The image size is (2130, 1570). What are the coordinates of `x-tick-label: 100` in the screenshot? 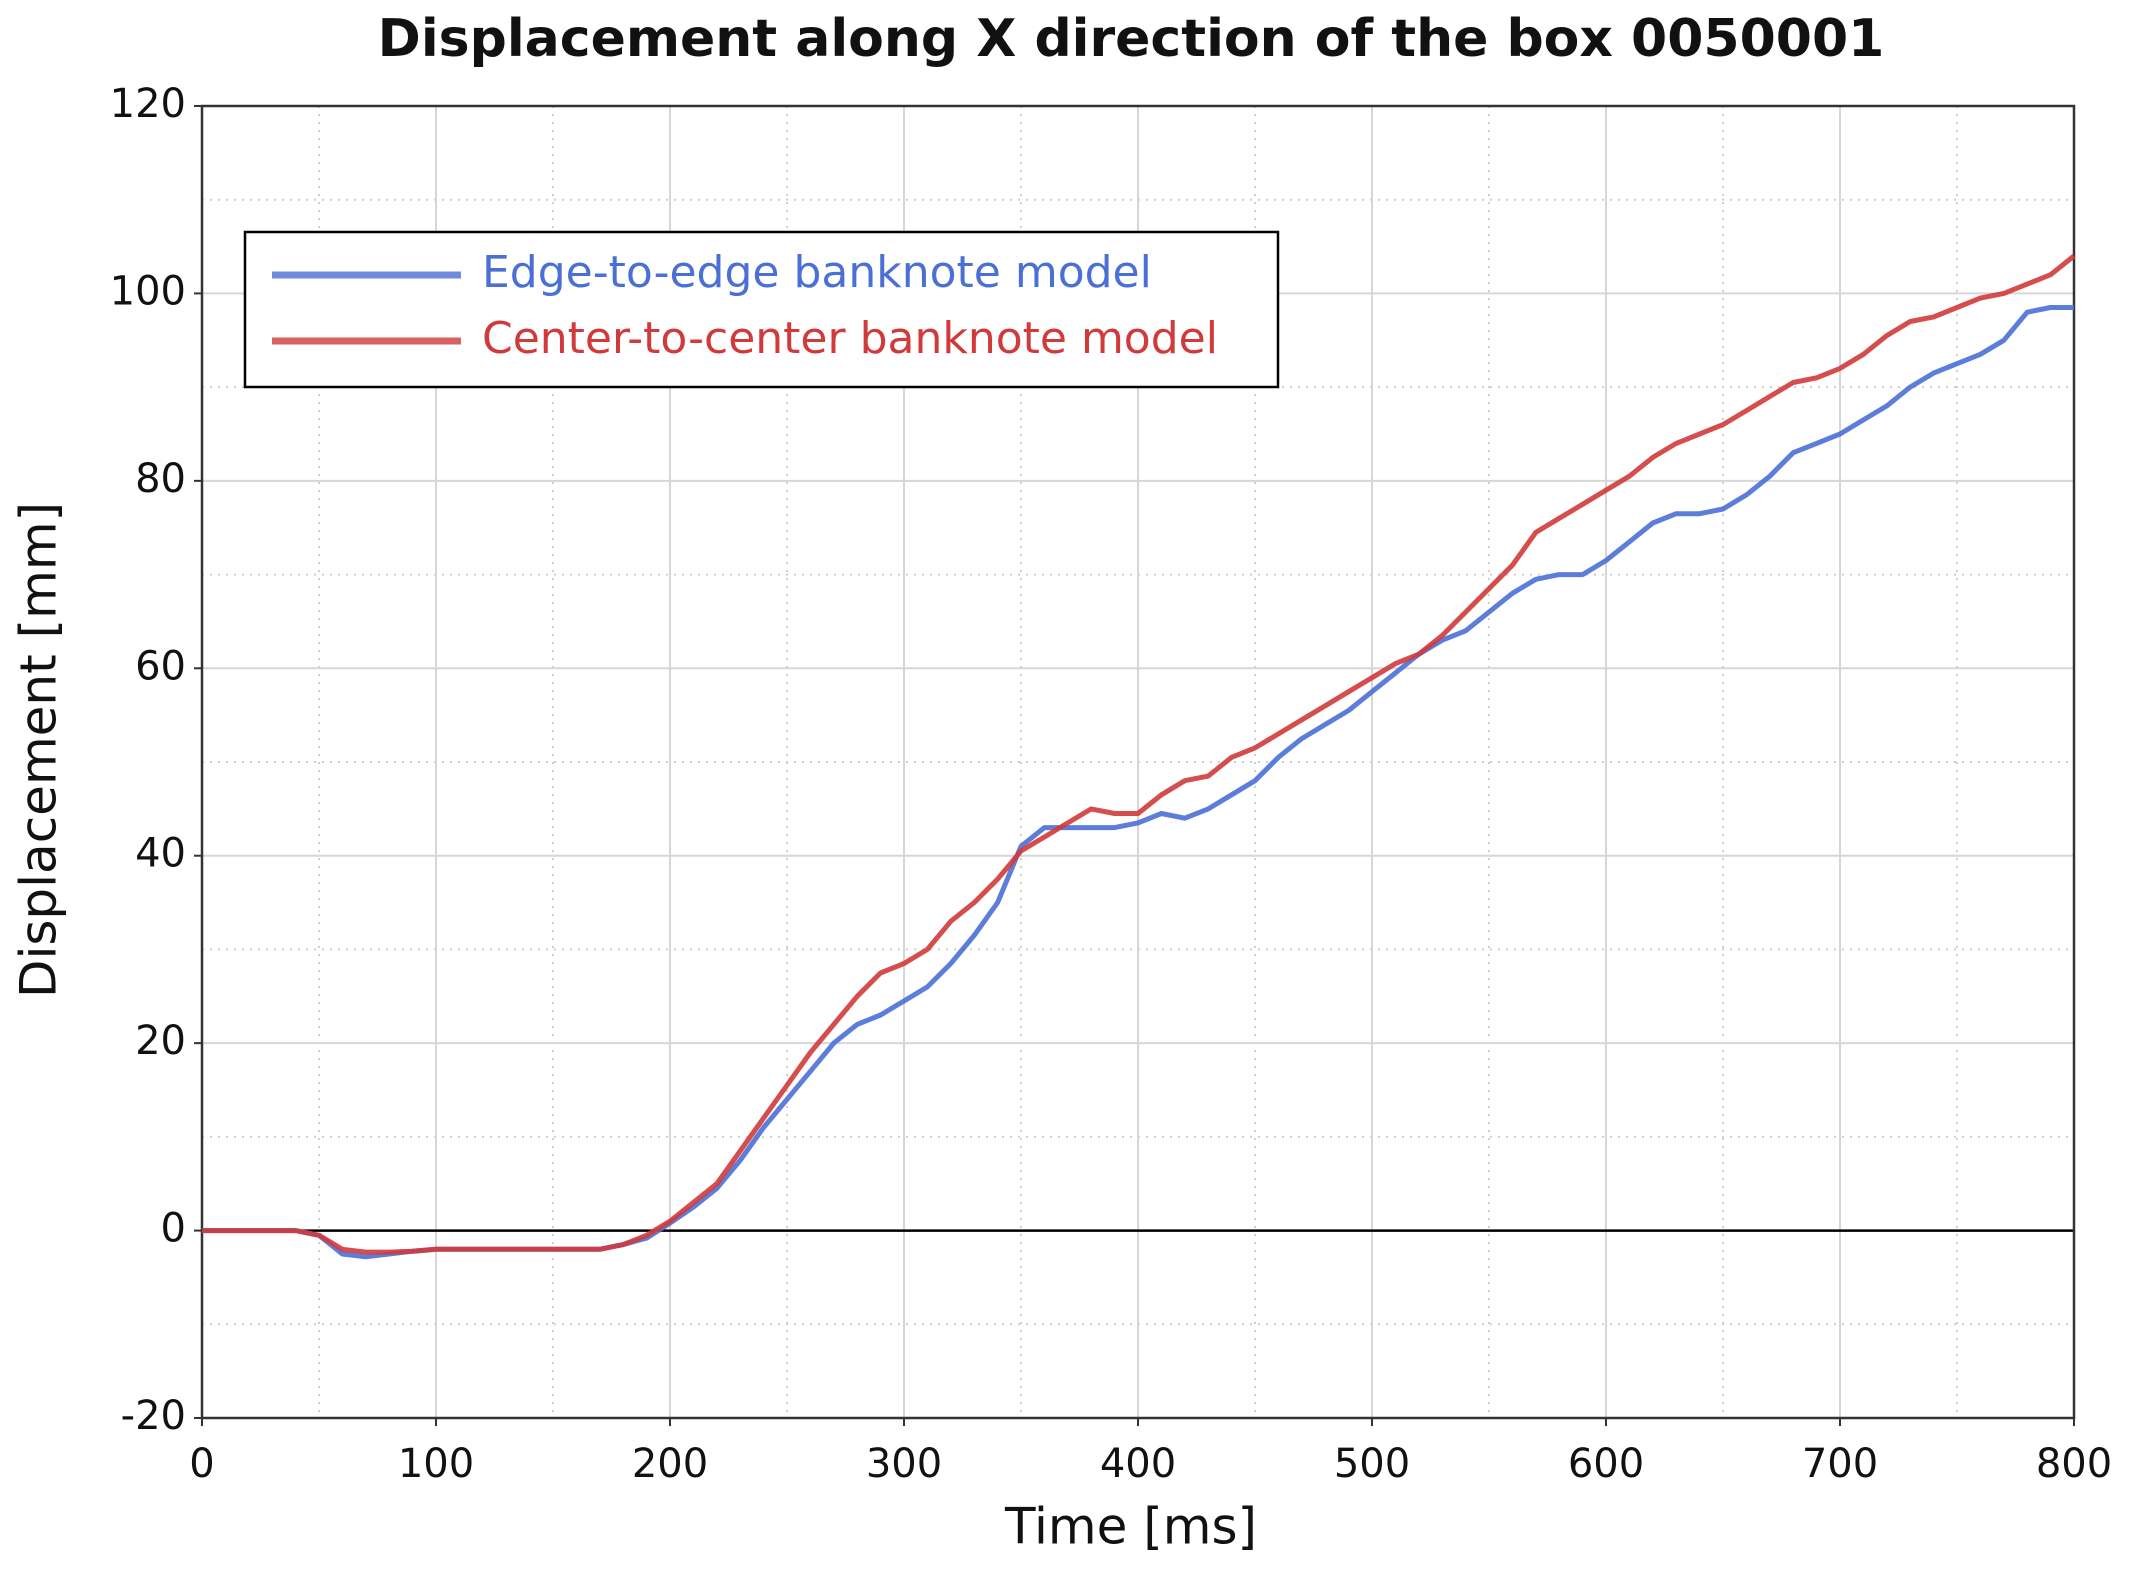 It's located at (436, 1464).